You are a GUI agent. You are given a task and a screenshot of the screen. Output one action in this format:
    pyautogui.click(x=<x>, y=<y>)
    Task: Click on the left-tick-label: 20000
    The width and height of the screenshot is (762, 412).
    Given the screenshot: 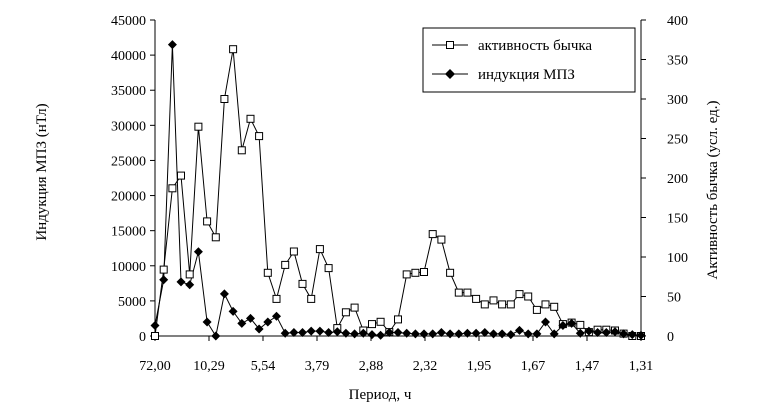 What is the action you would take?
    pyautogui.click(x=128, y=197)
    